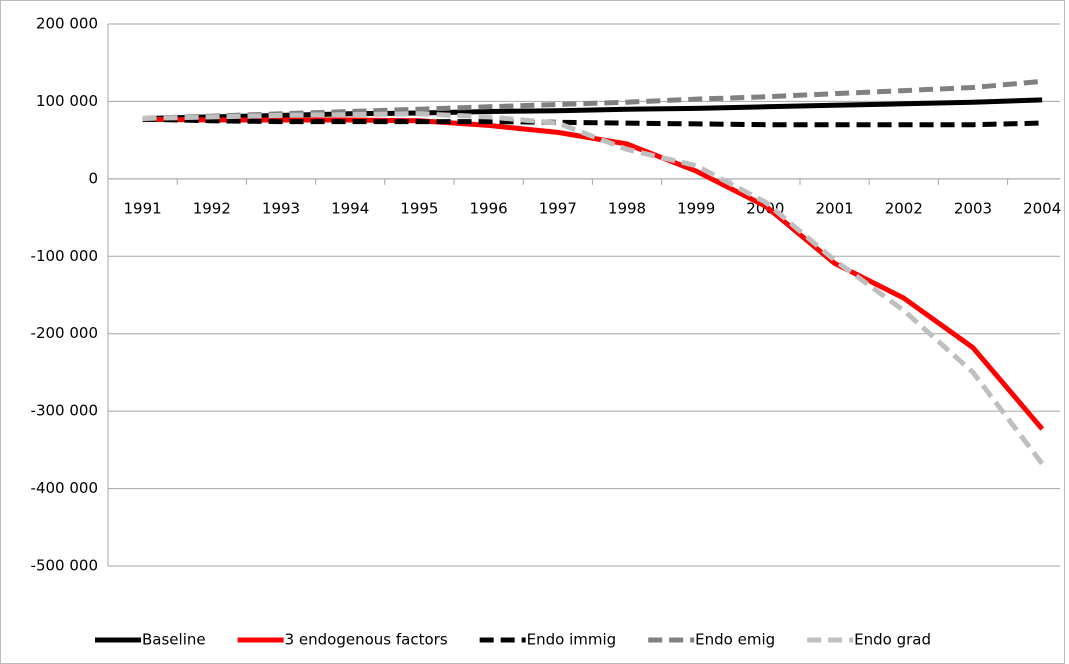 Image resolution: width=1069 pixels, height=664 pixels. What do you see at coordinates (419, 208) in the screenshot?
I see `x-tick-label: 1995` at bounding box center [419, 208].